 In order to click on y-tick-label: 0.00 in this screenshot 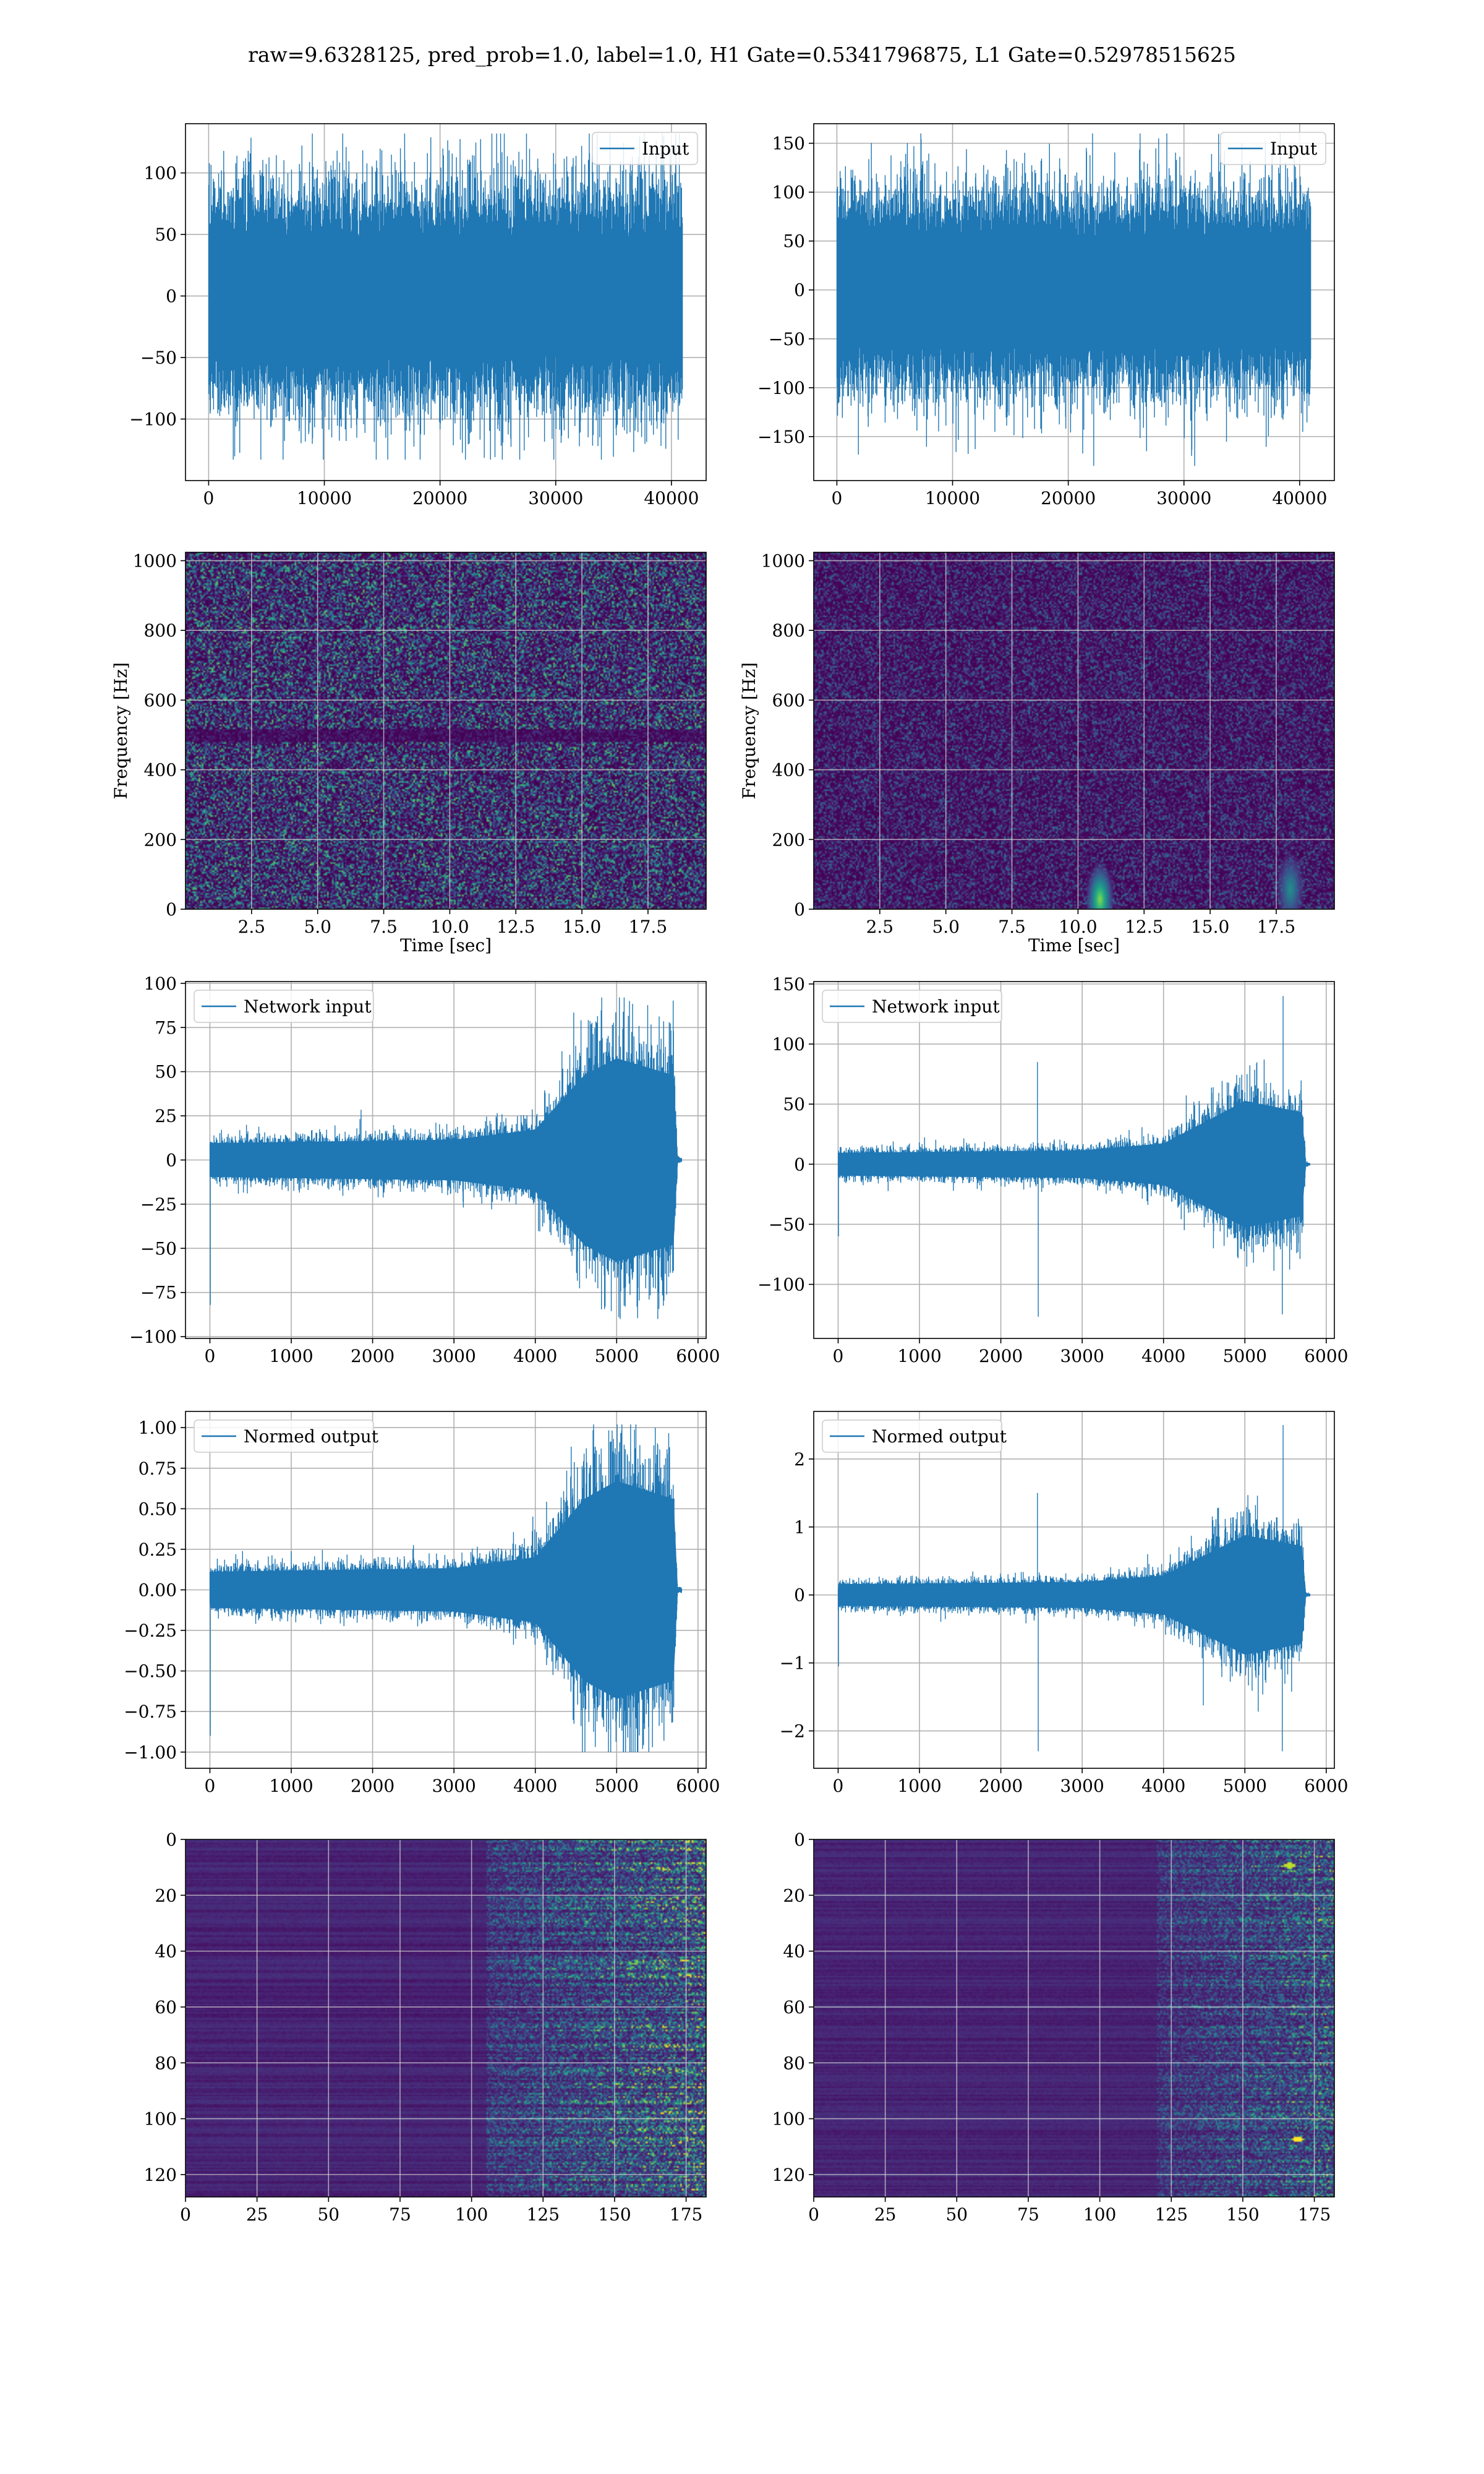, I will do `click(158, 1590)`.